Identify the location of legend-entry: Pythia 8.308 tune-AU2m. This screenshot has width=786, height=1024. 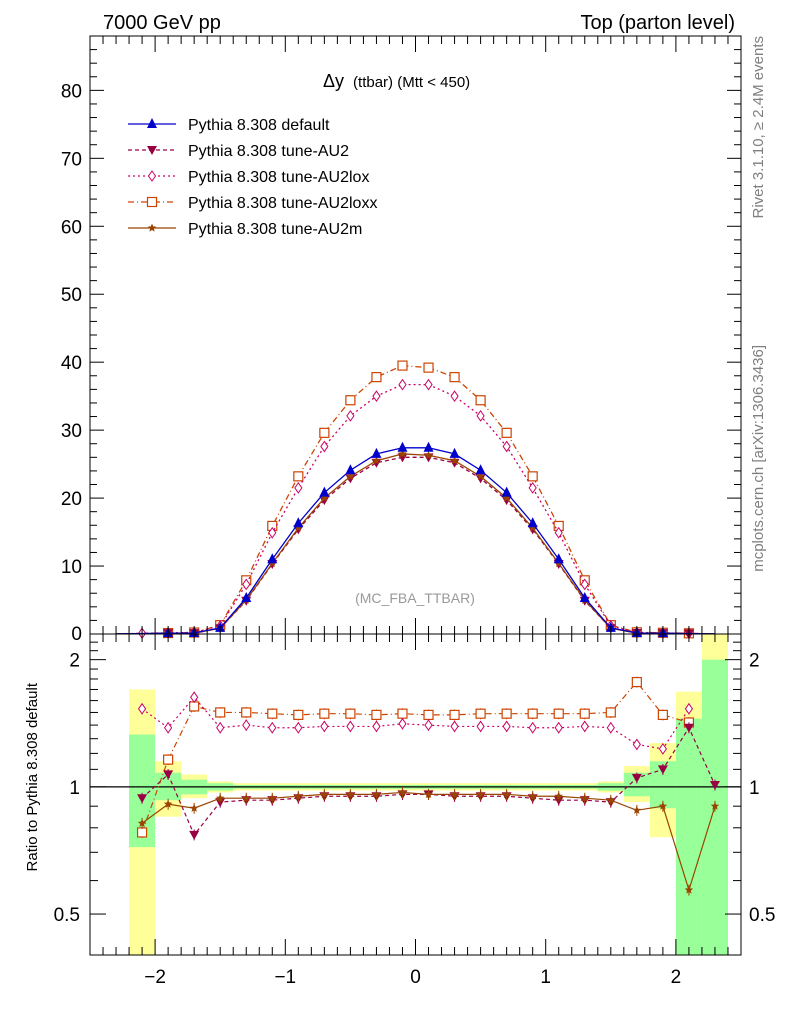
(245, 229).